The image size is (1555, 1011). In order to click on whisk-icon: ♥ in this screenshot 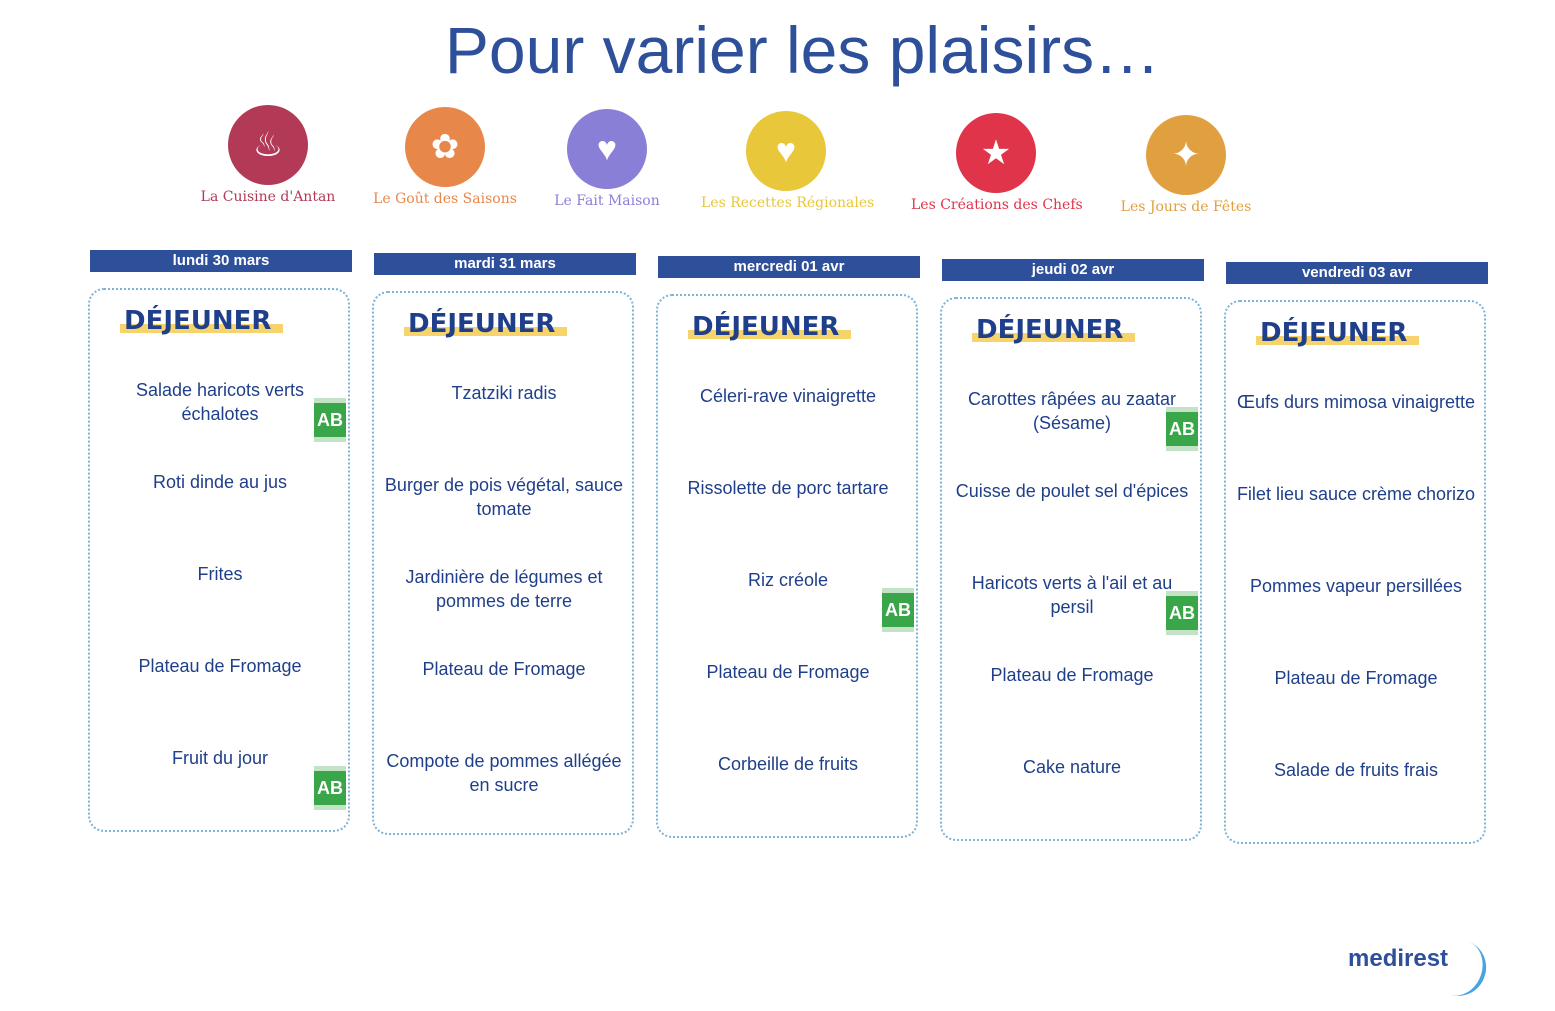, I will do `click(607, 149)`.